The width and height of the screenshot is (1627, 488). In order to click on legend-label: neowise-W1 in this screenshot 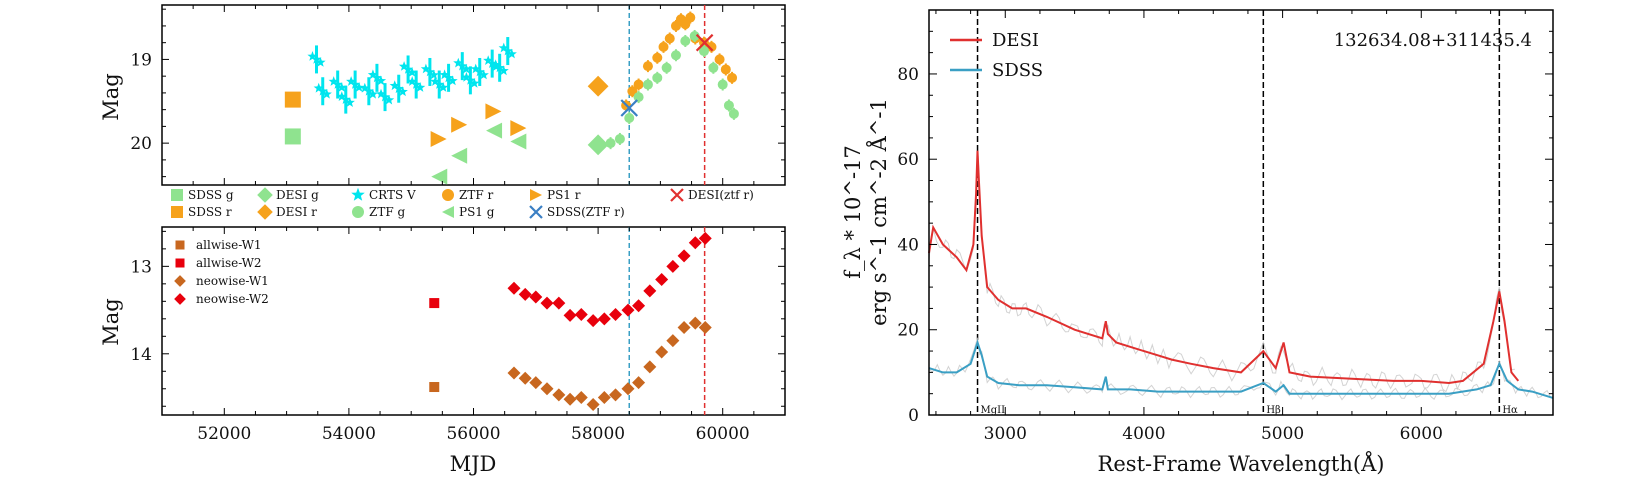, I will do `click(232, 281)`.